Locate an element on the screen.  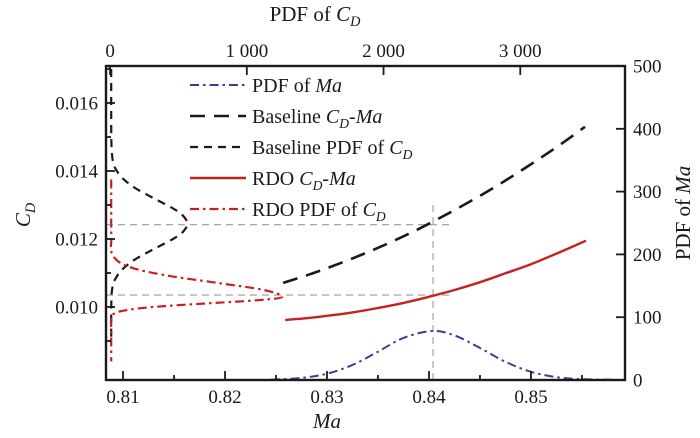
legend-item-pdf-ma: PDF of Ma is located at coordinates (266, 86).